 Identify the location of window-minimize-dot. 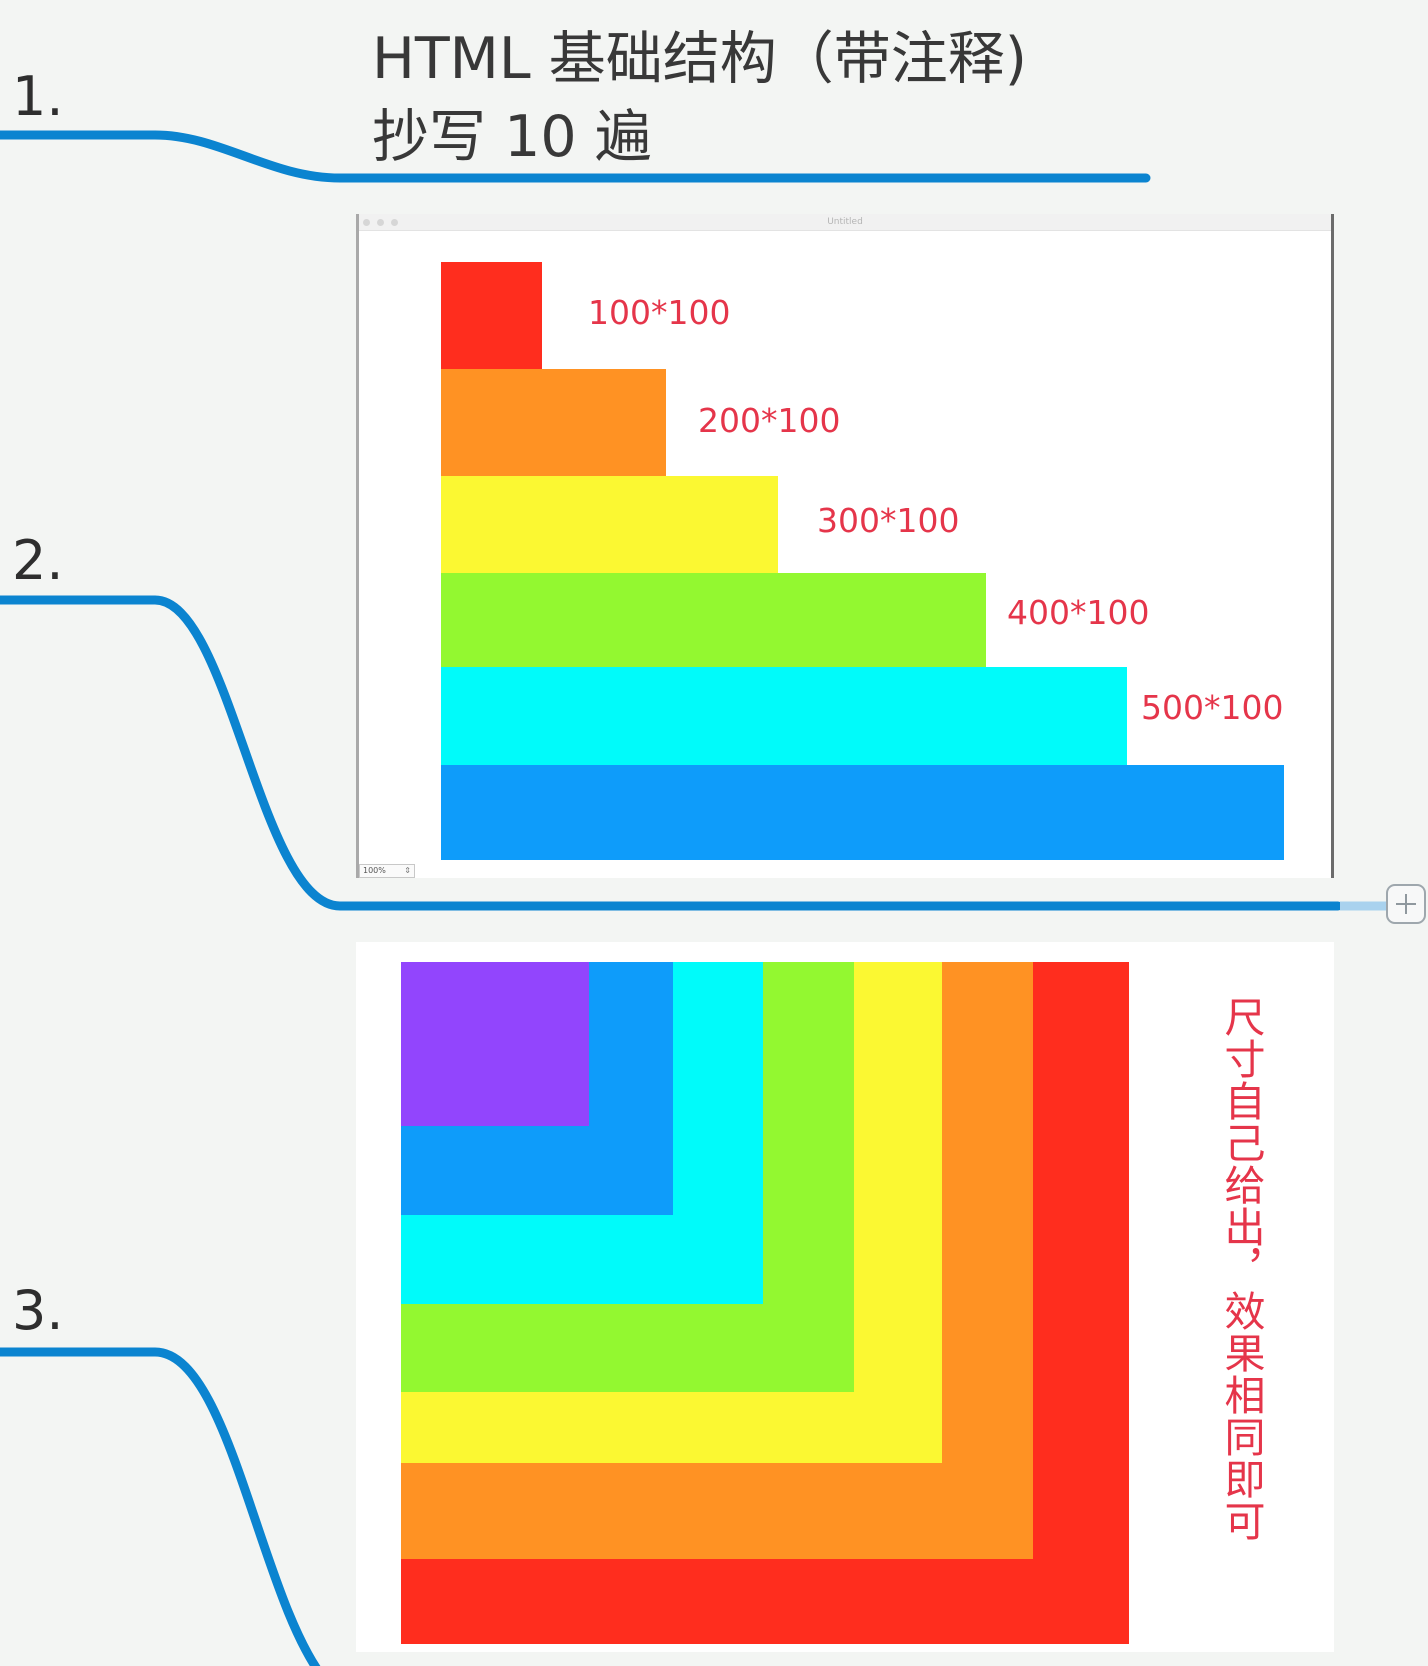
(380, 222).